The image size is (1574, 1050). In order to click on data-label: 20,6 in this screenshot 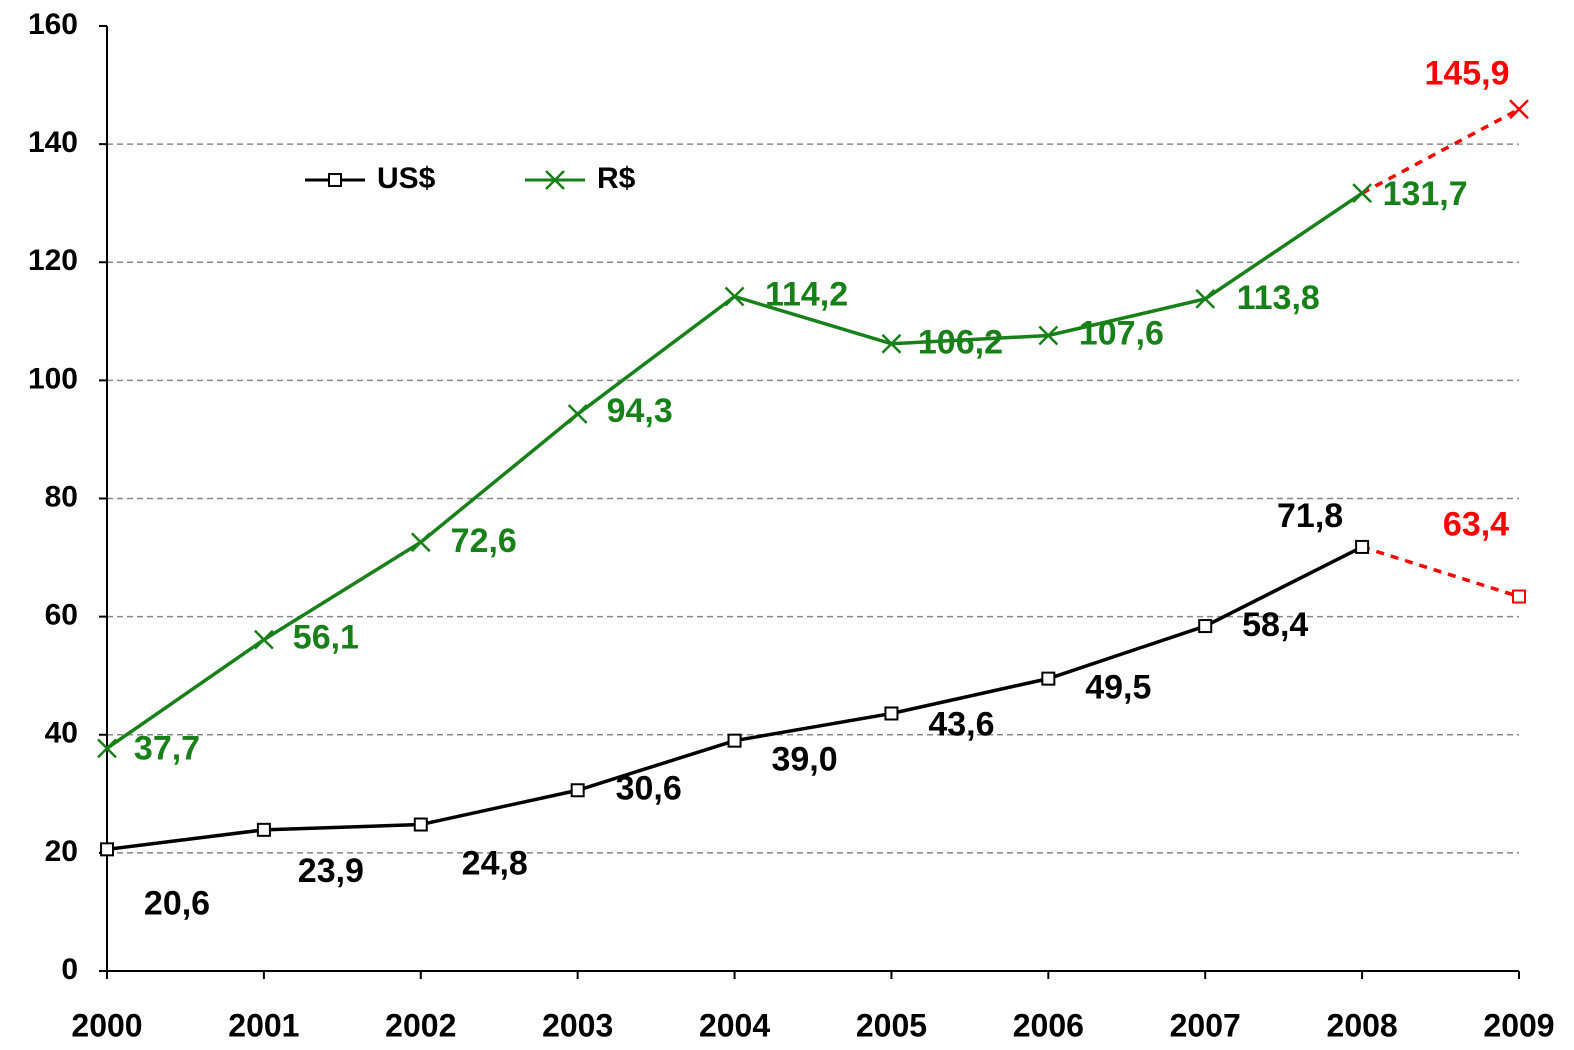, I will do `click(177, 903)`.